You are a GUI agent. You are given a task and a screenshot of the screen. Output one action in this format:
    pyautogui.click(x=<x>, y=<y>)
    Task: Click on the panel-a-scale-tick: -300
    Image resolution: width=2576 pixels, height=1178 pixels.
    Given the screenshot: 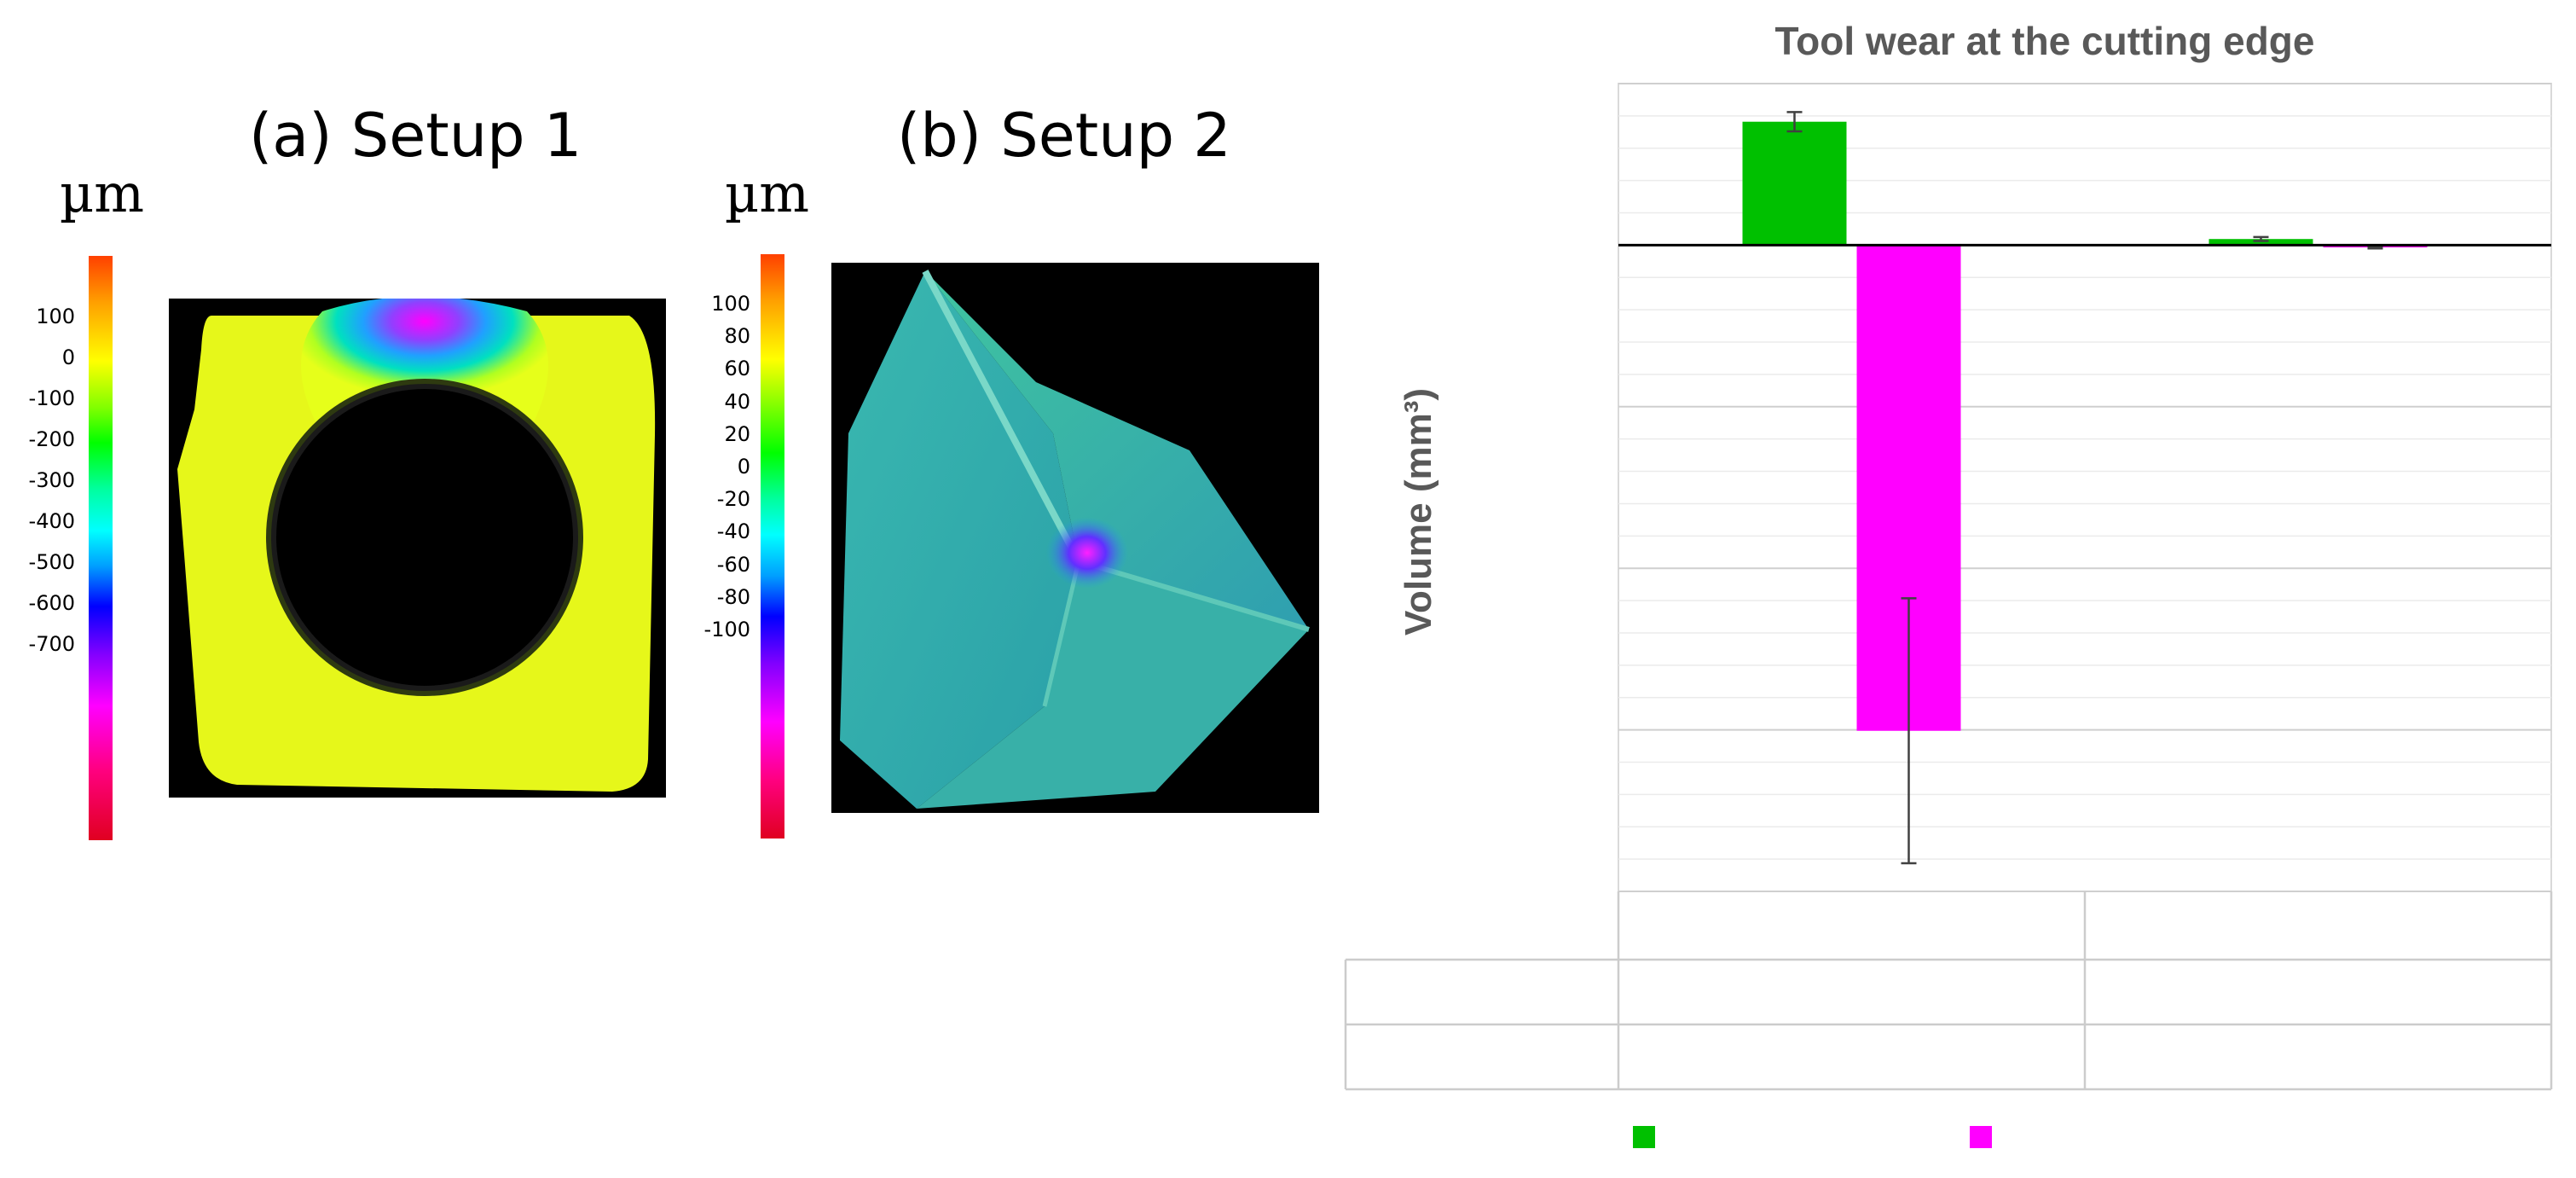 What is the action you would take?
    pyautogui.click(x=51, y=480)
    